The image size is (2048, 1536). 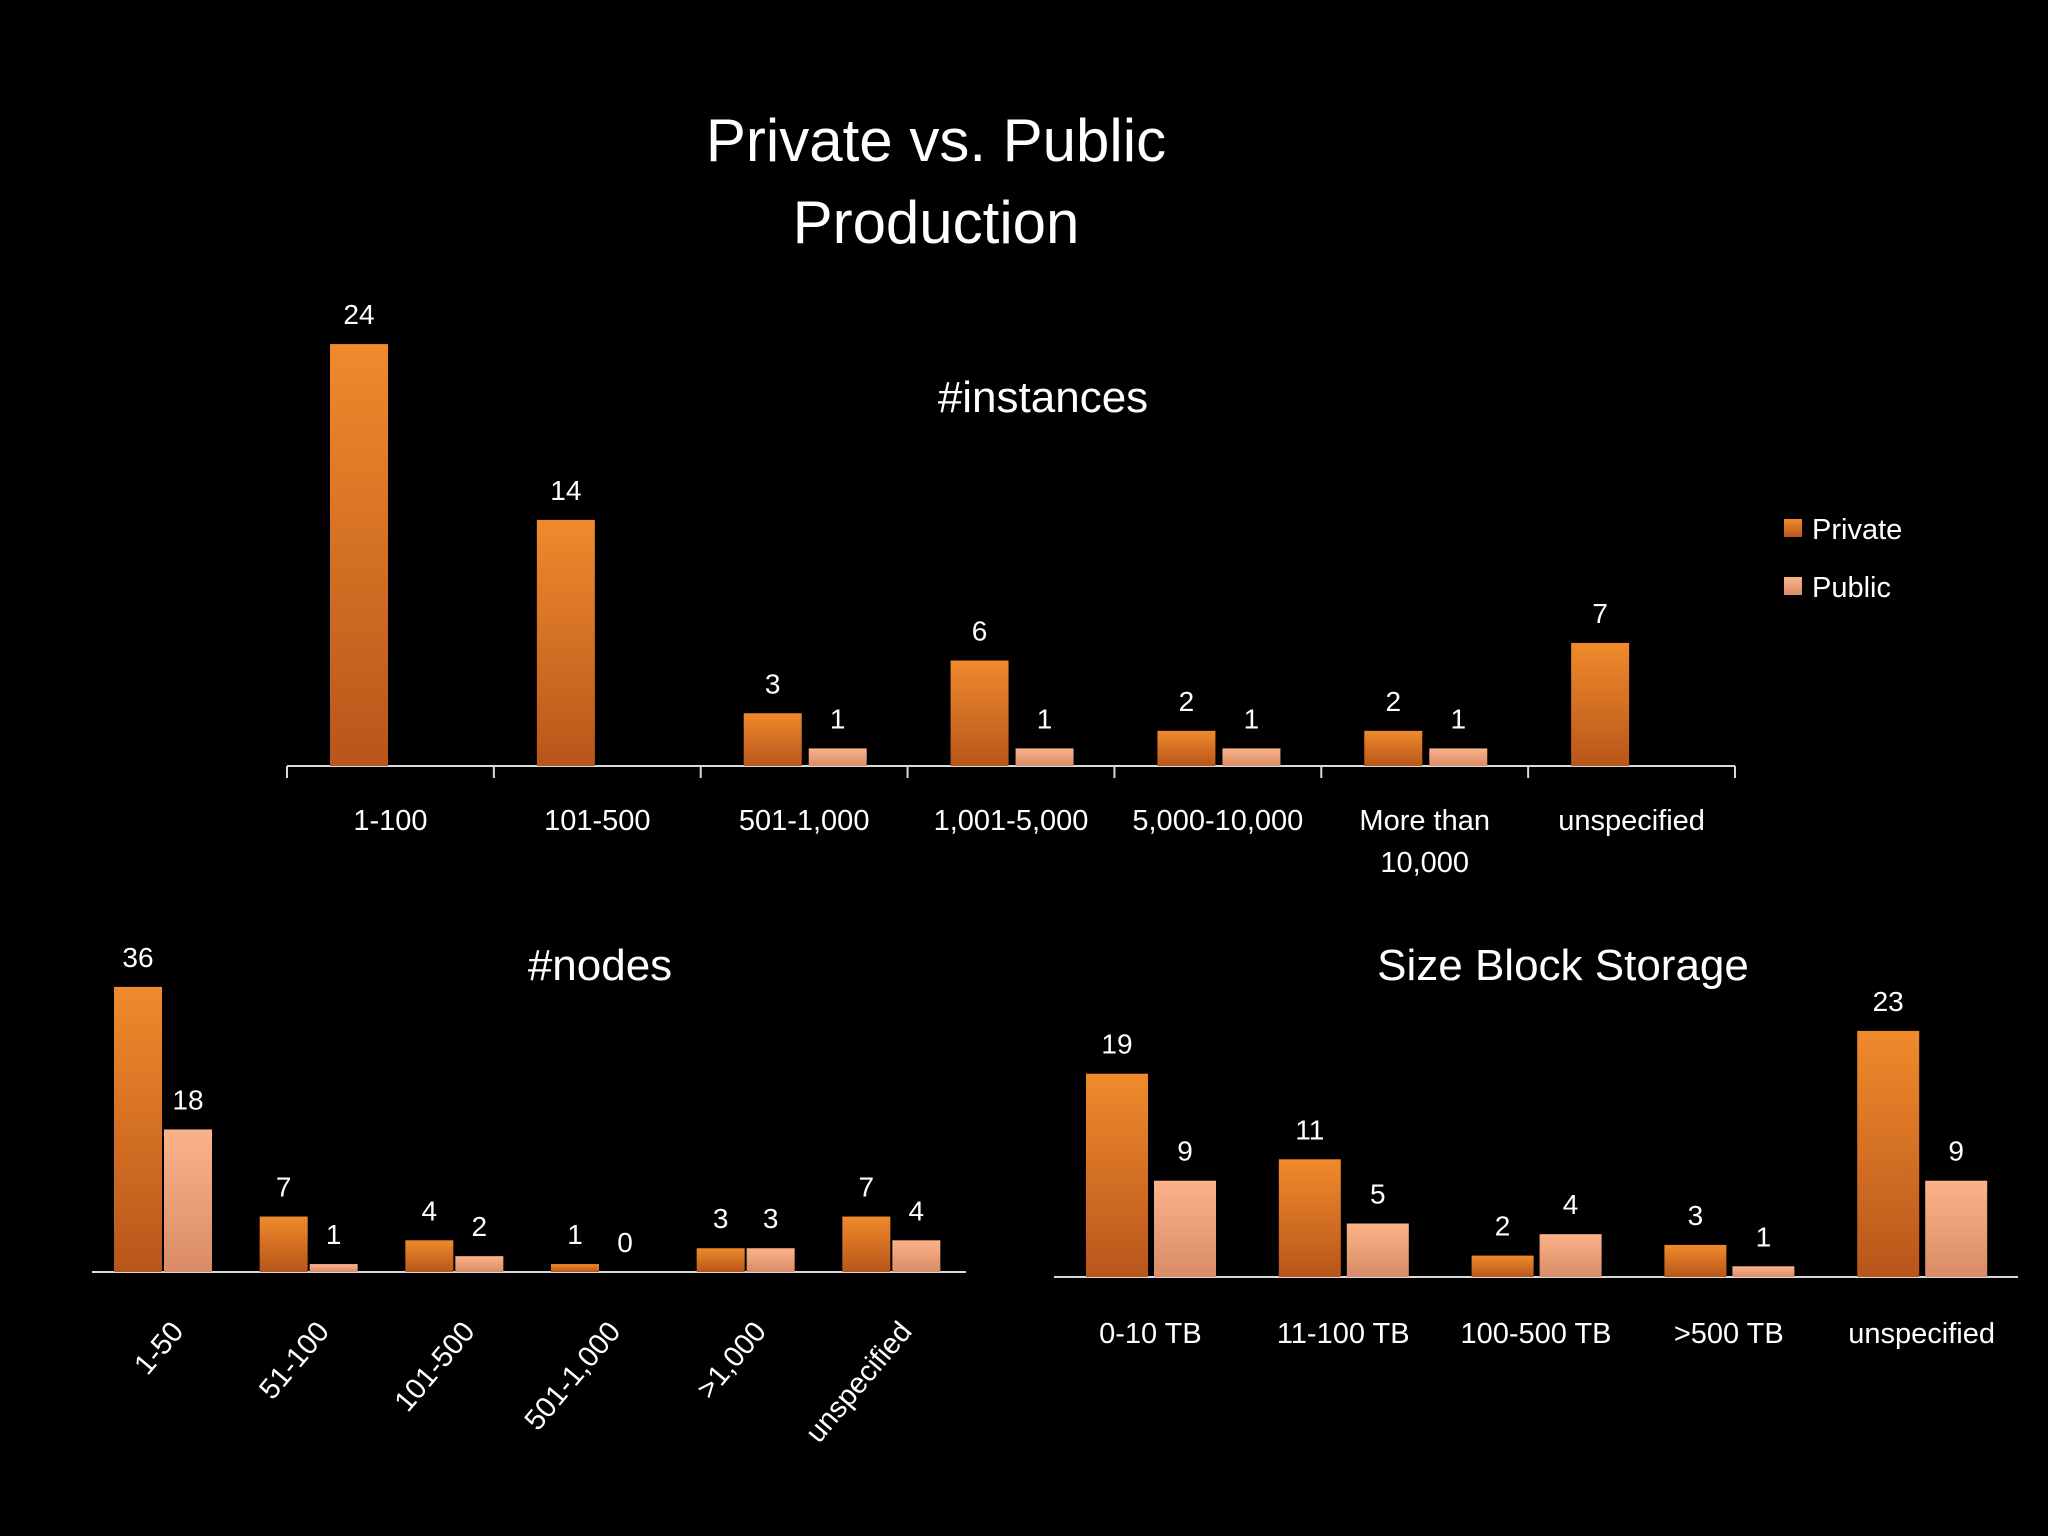 What do you see at coordinates (721, 1218) in the screenshot?
I see `nodes-data-label-private-1-000: 3` at bounding box center [721, 1218].